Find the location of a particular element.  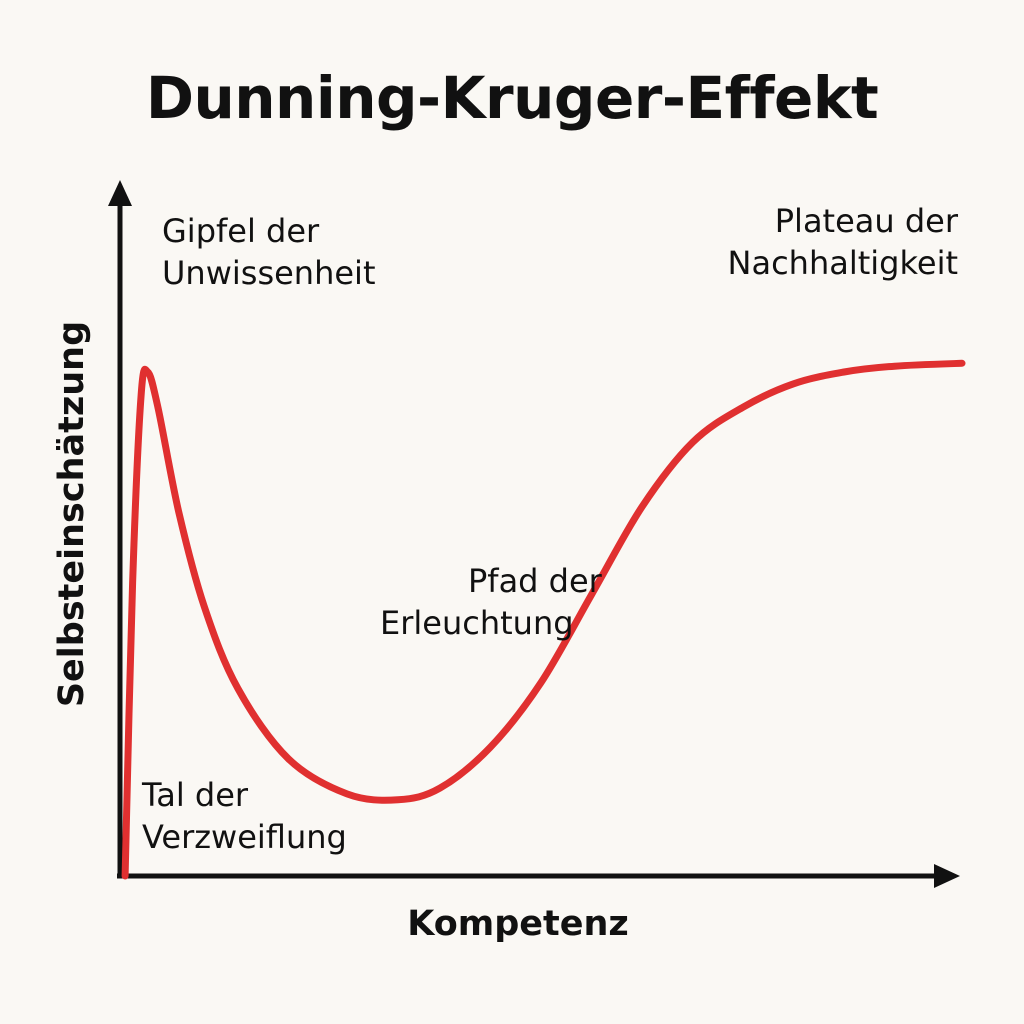

x-axis-label: Kompetenz is located at coordinates (518, 924).